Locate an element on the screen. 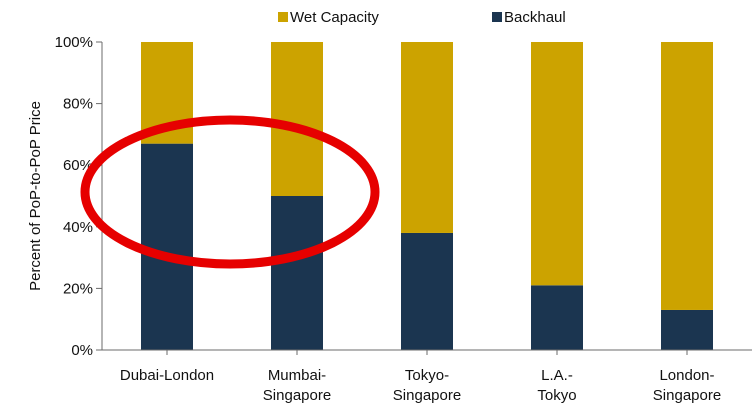 The image size is (753, 407). legend-label: Wet Capacity is located at coordinates (334, 17).